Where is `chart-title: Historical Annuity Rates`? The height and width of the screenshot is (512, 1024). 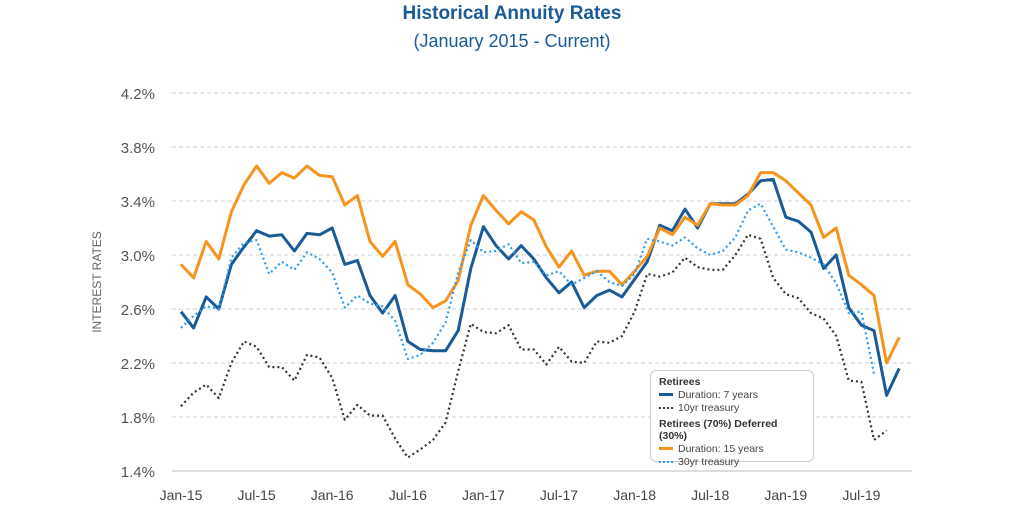 chart-title: Historical Annuity Rates is located at coordinates (512, 13).